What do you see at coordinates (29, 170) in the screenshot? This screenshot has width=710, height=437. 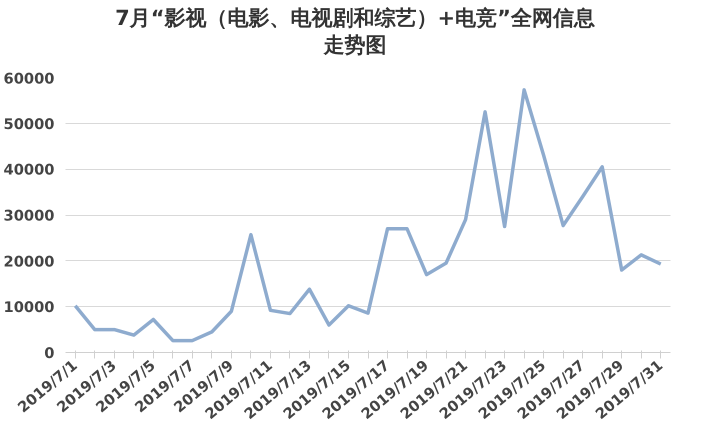 I see `y-tick-label: 40000` at bounding box center [29, 170].